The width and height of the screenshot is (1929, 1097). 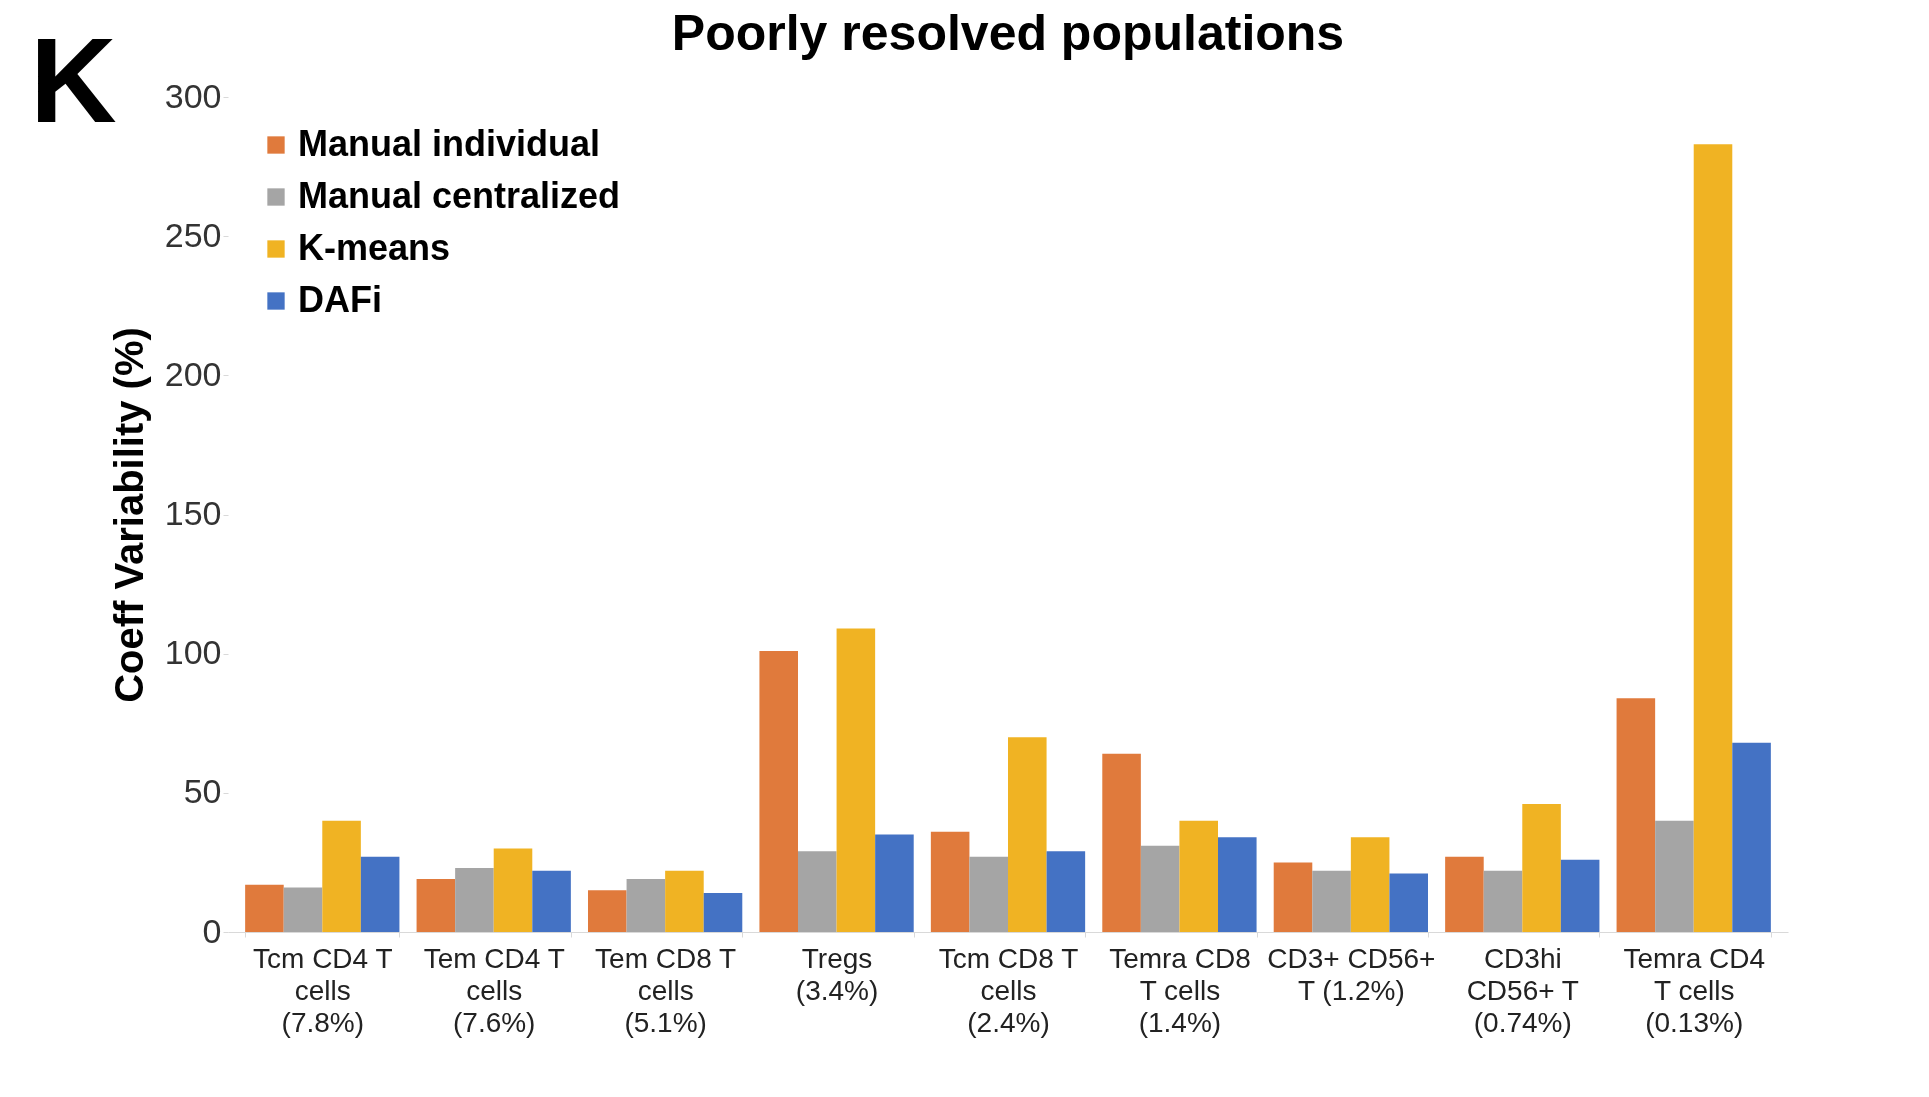 I want to click on x-tick-label: Tcm CD8 T cells (2.4%), so click(x=1008, y=990).